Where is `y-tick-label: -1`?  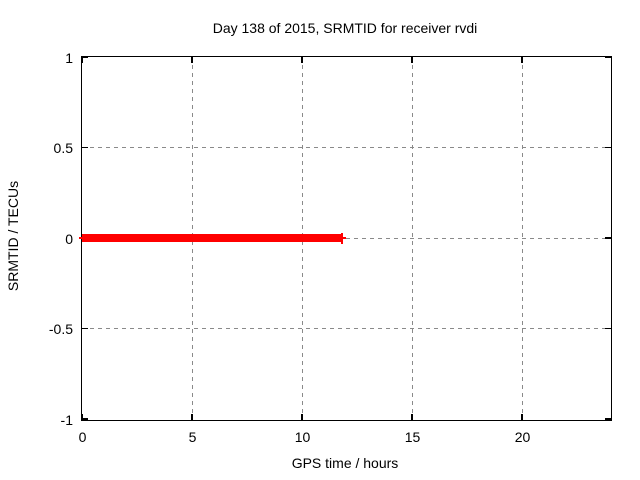 y-tick-label: -1 is located at coordinates (66, 419).